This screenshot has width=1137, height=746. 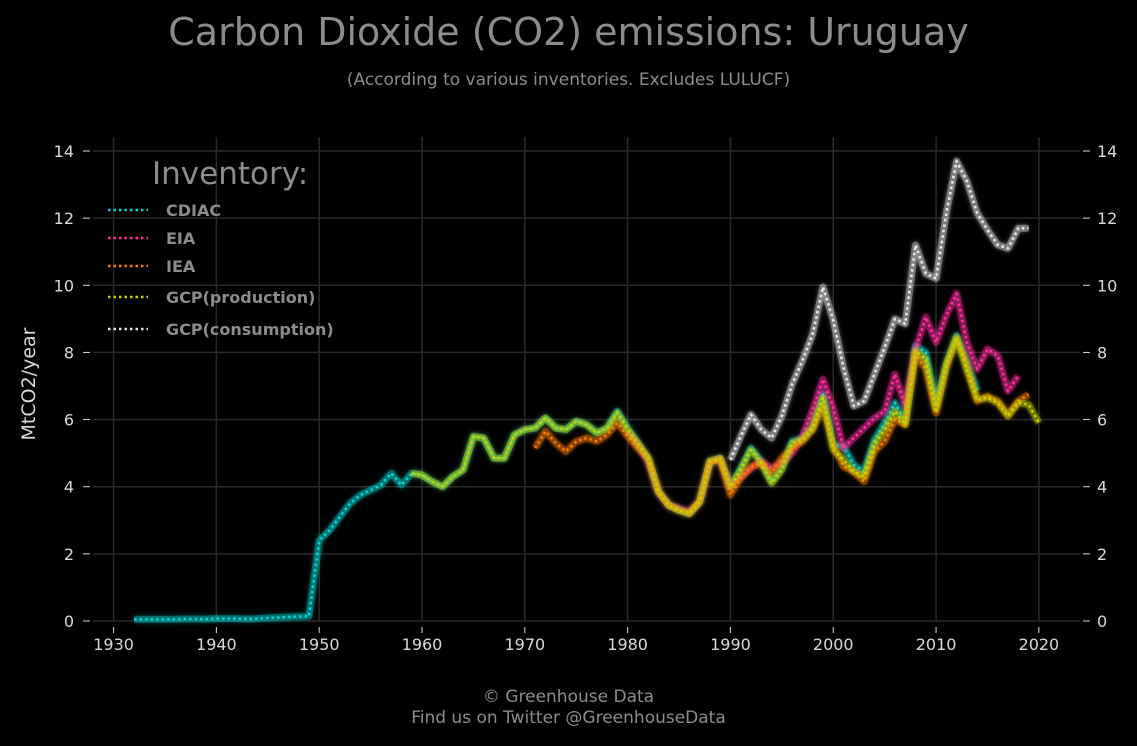 I want to click on y-tick-label-left: 12, so click(x=64, y=218).